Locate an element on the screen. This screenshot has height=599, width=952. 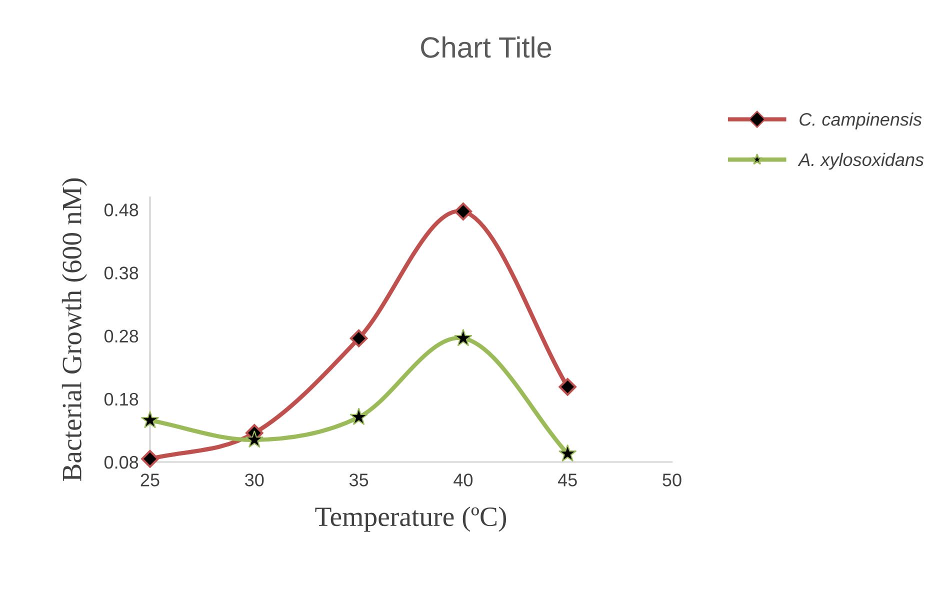
chart-title: Chart Title is located at coordinates (486, 47).